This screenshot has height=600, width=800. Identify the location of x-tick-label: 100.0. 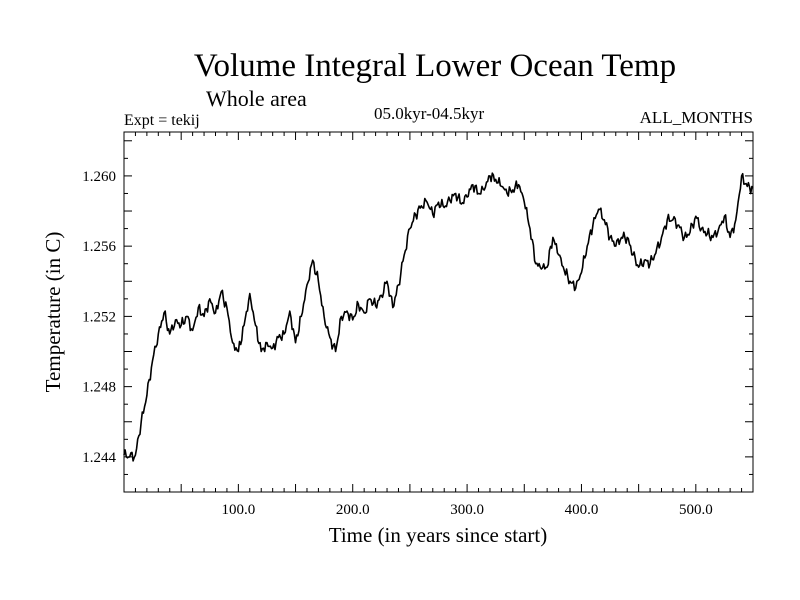
(238, 510).